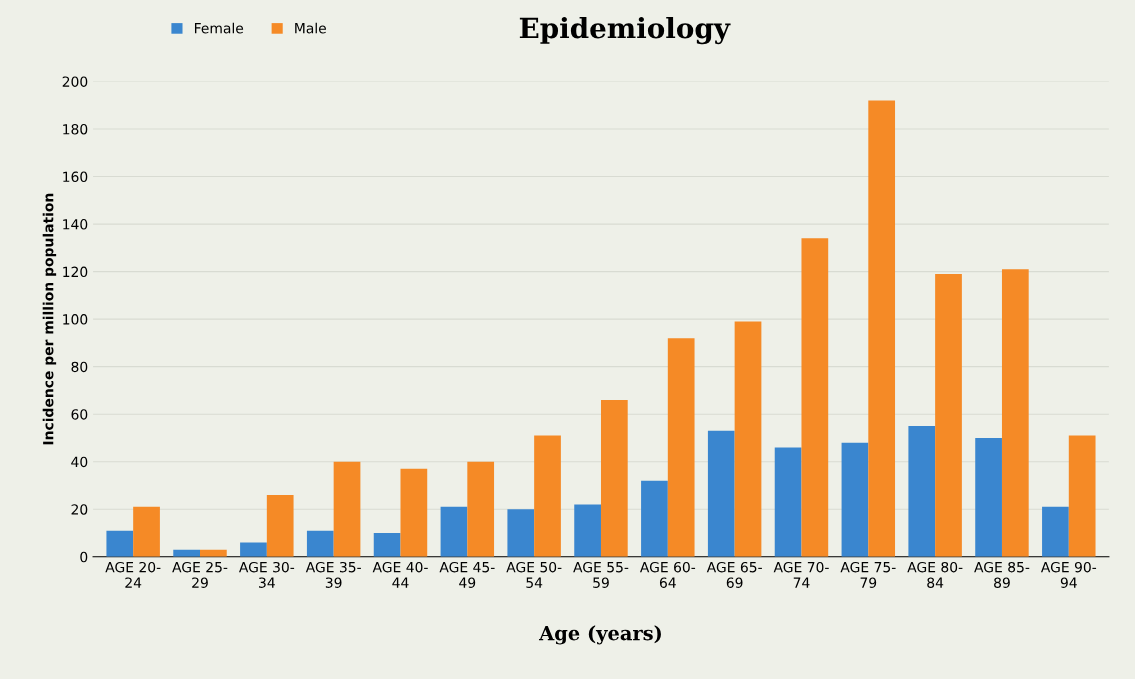 This screenshot has height=679, width=1135. I want to click on x-tick-label: AGE 40- 44, so click(400, 574).